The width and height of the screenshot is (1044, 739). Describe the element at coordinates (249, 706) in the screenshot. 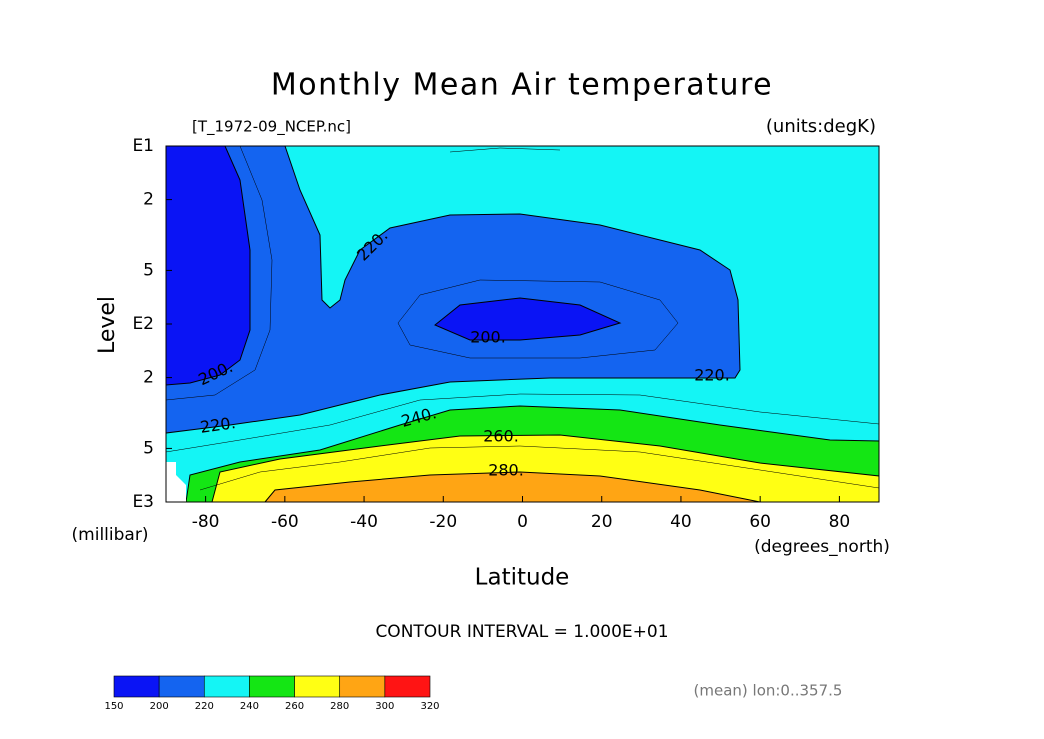

I see `colorbar-label: 240` at that location.